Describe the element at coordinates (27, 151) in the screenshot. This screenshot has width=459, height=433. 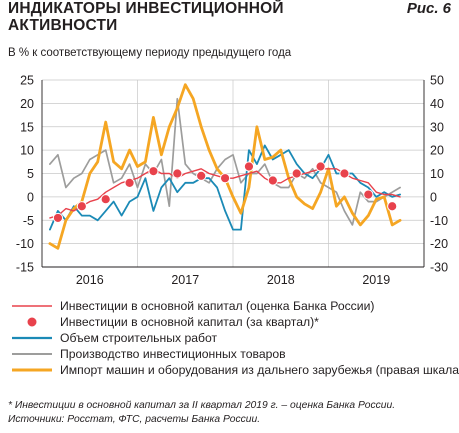
I see `y-left-tick-label: 10` at that location.